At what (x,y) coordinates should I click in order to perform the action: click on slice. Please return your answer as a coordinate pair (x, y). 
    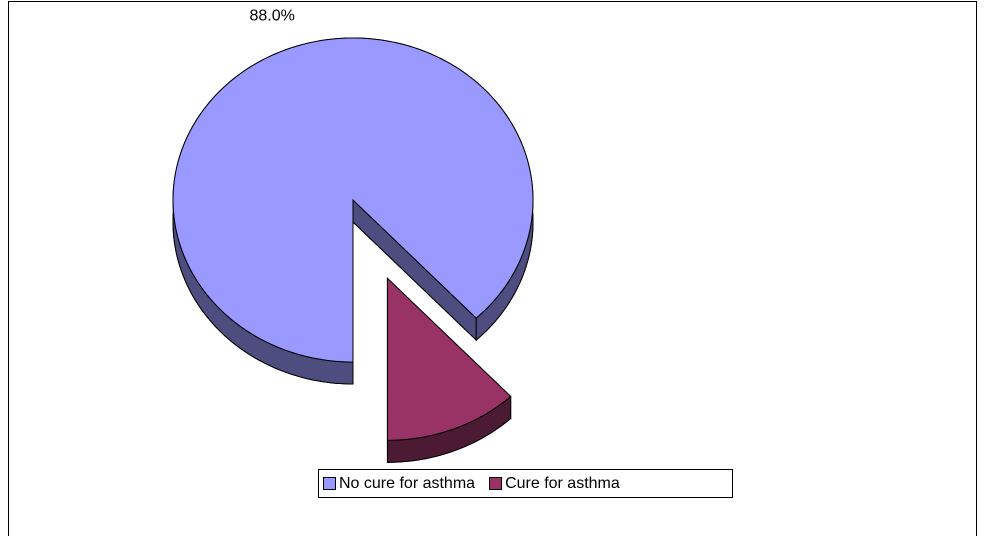
    Looking at the image, I should click on (449, 359).